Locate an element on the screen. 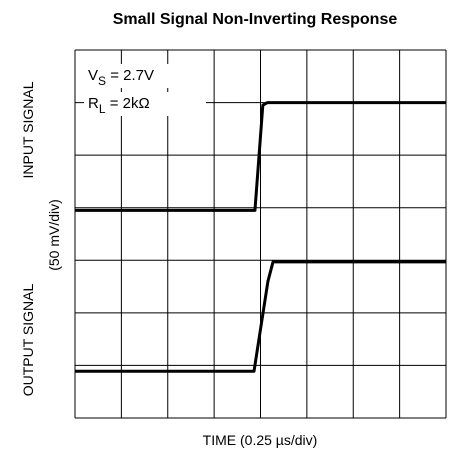 The image size is (462, 455). annotation-rest: = 2kΩ is located at coordinates (128, 103).